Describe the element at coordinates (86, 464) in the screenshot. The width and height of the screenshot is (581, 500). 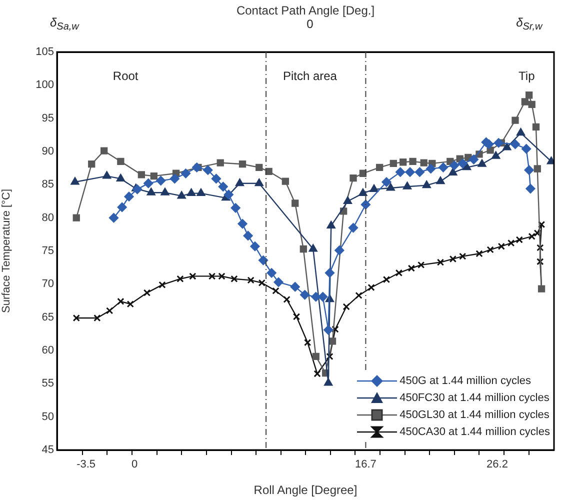
I see `x-tick-label: -3.5` at that location.